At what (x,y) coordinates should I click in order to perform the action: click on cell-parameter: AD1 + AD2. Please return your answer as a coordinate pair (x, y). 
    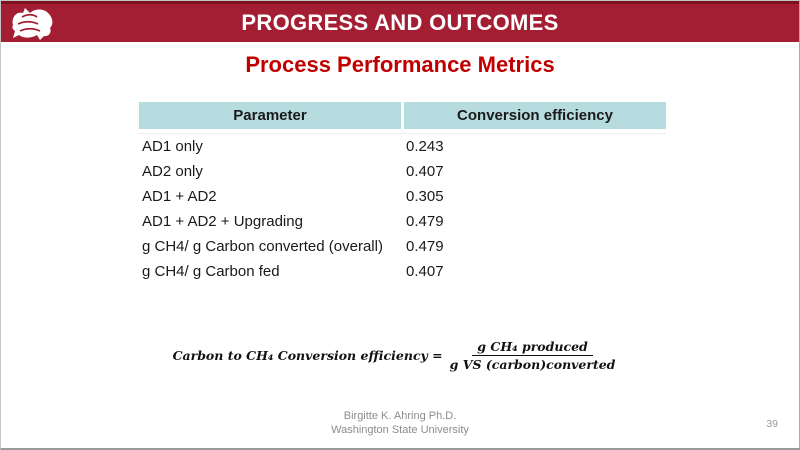
    Looking at the image, I should click on (179, 196).